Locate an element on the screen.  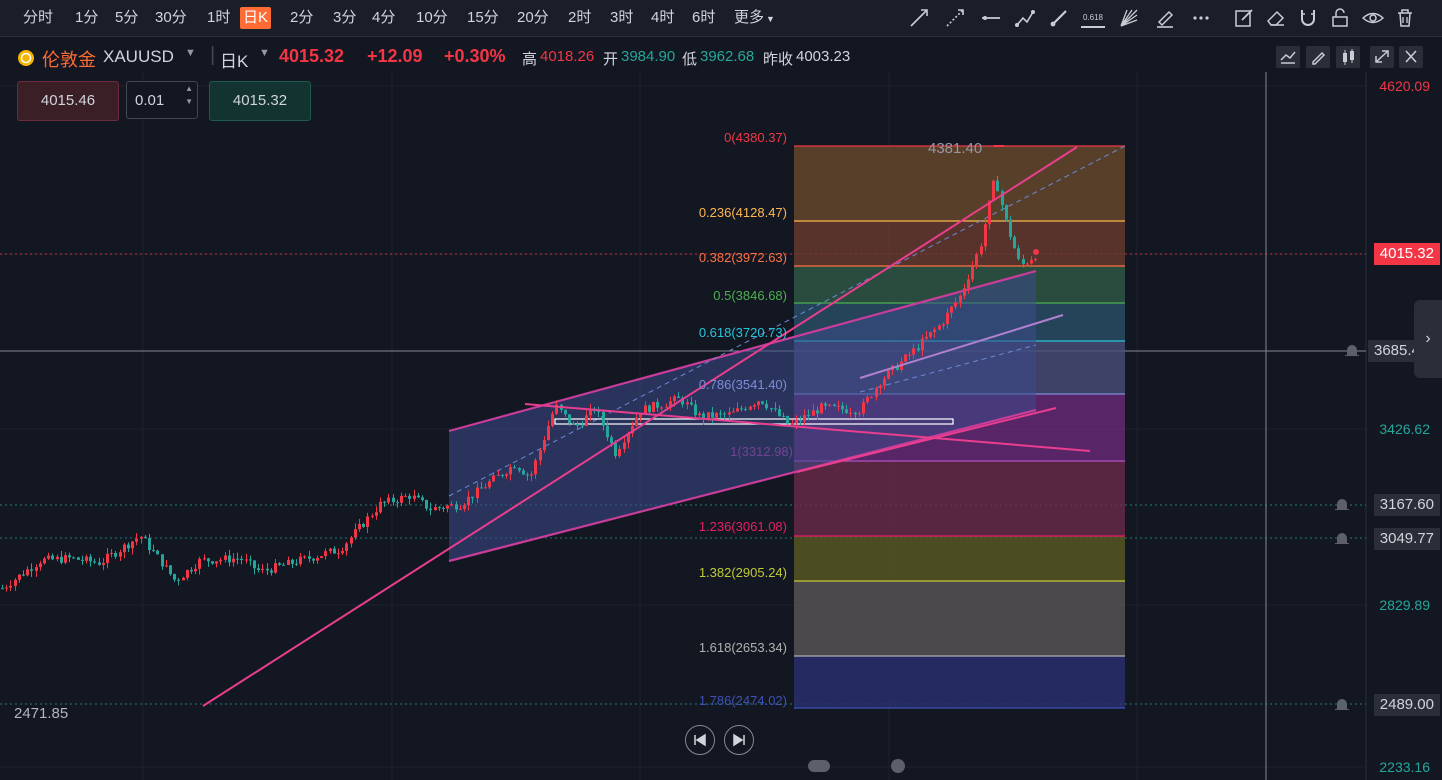
channel-lower-line is located at coordinates (742, 485).